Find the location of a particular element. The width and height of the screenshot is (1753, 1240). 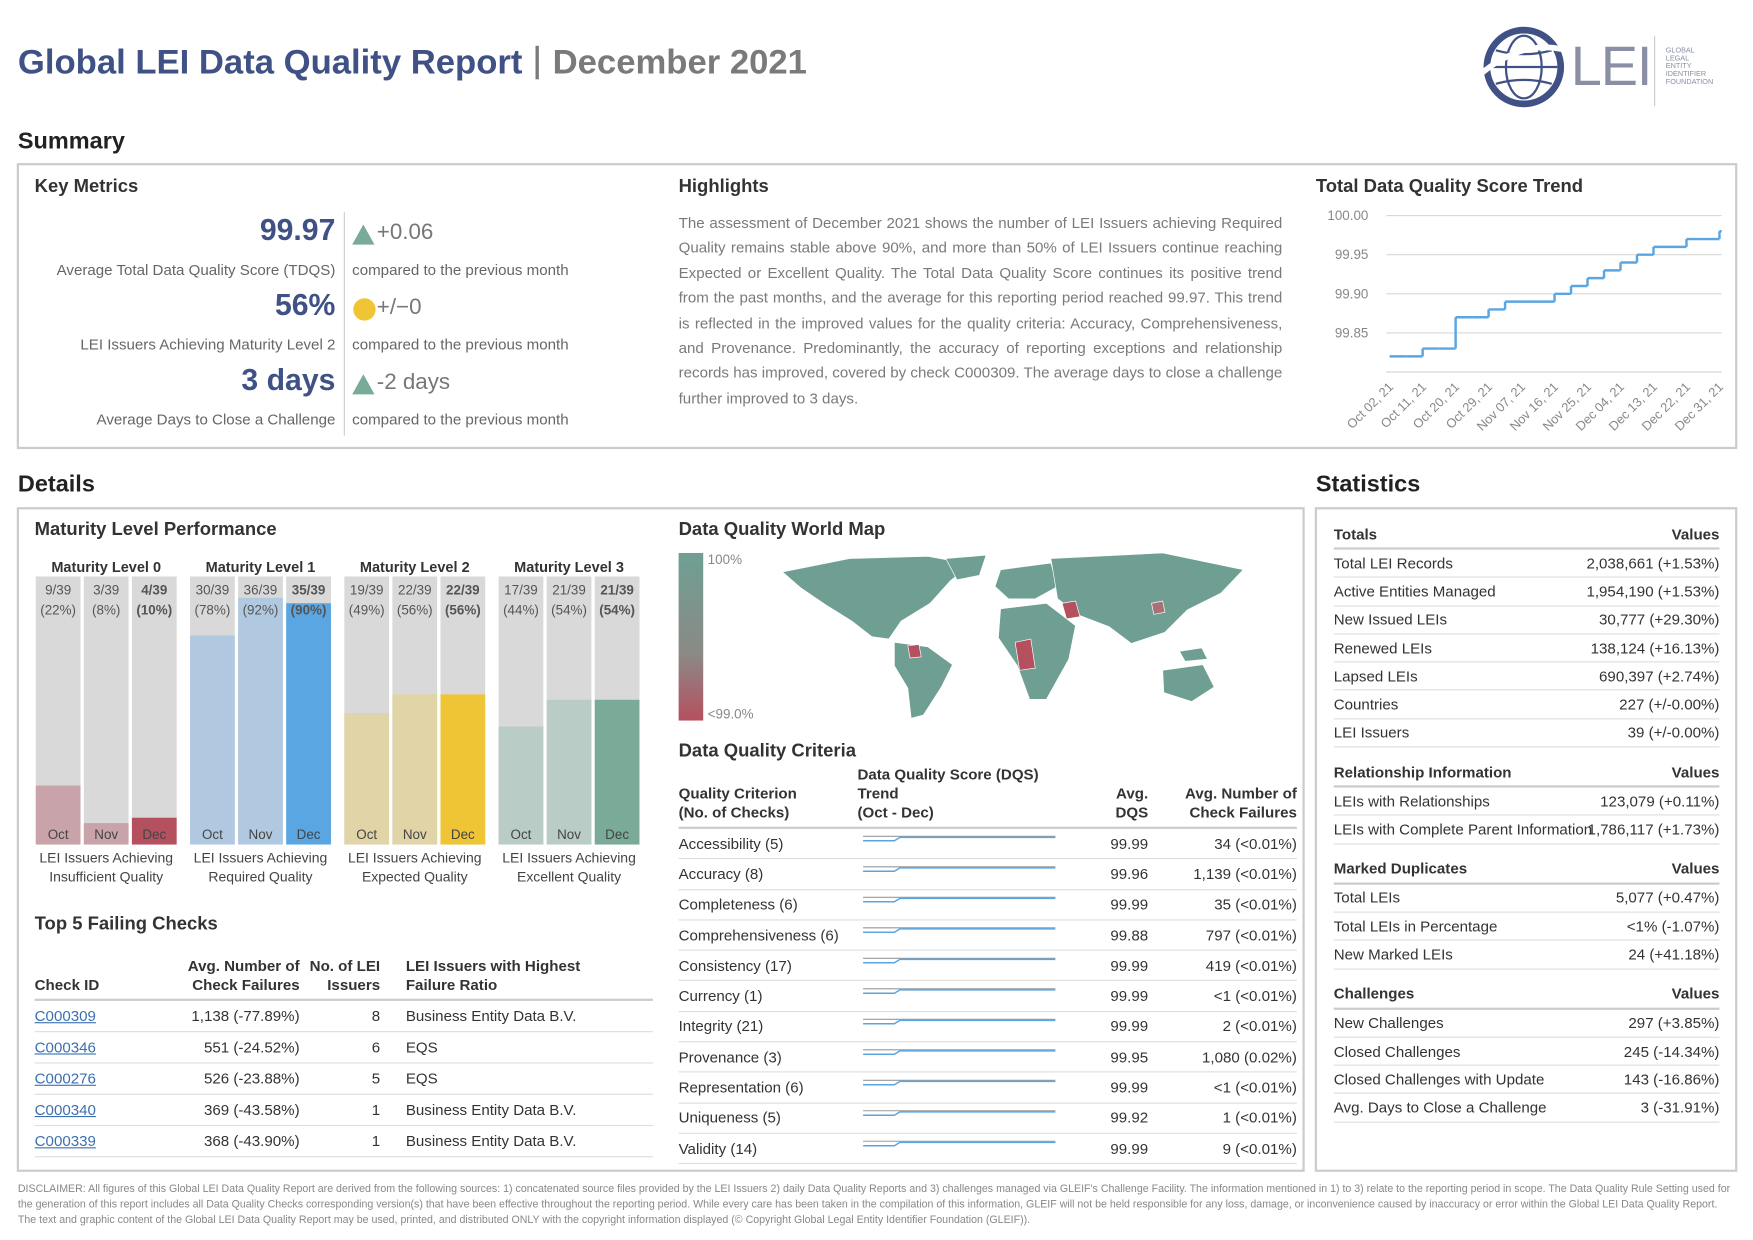

table-cell: Validity (14) is located at coordinates (718, 1148).